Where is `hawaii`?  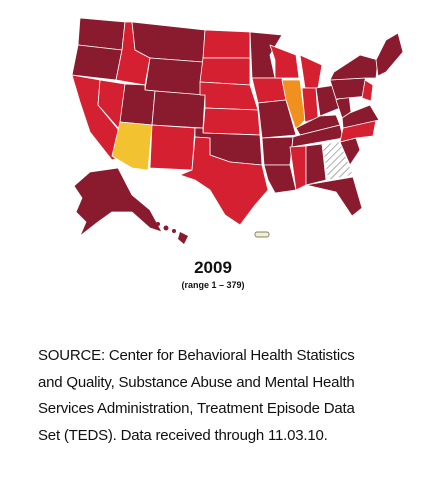
hawaii is located at coordinates (172, 233).